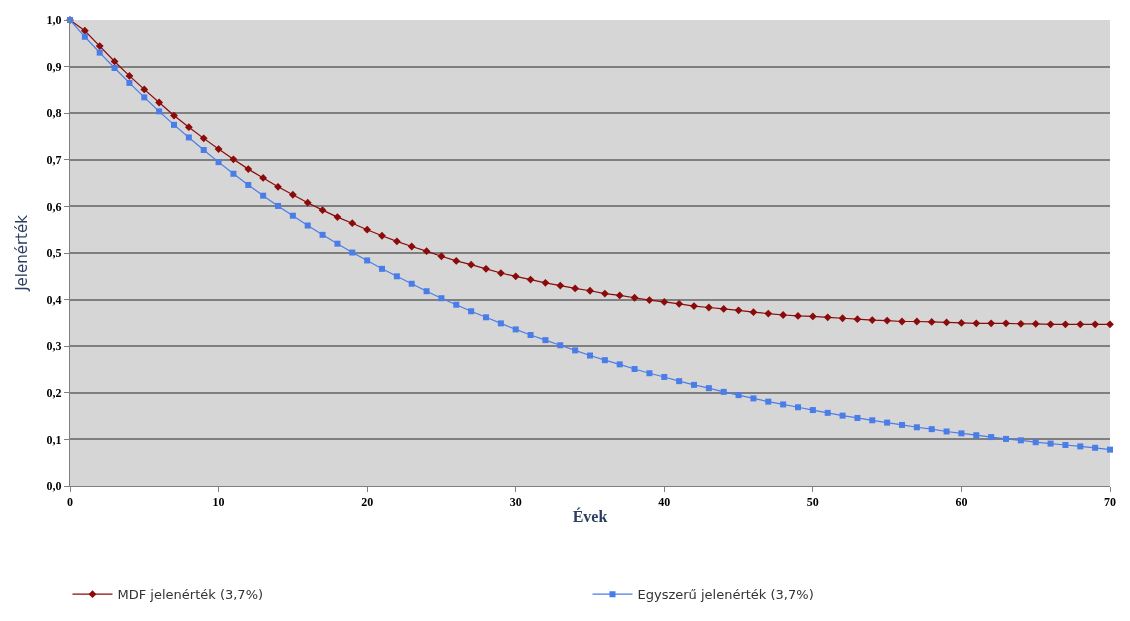 Image resolution: width=1130 pixels, height=621 pixels. Describe the element at coordinates (54, 346) in the screenshot. I see `y-tick-label: 0,3` at that location.